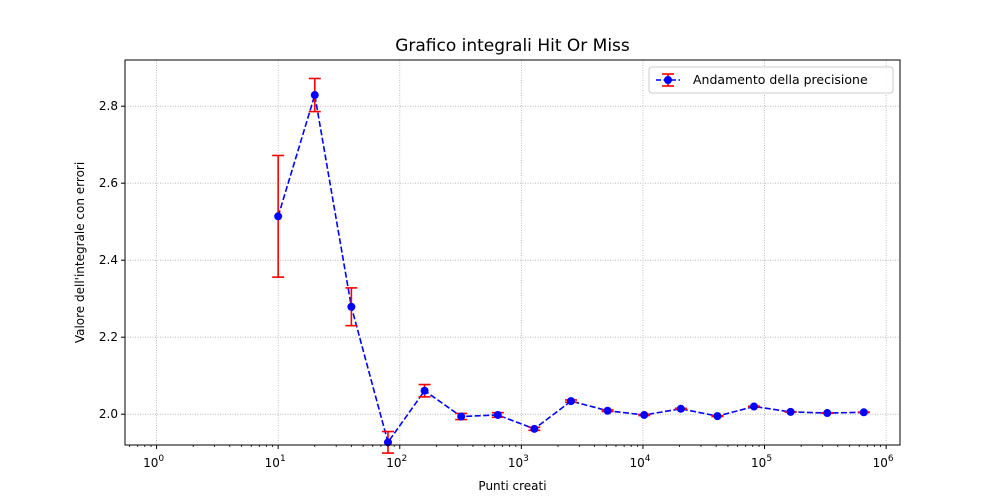  Describe the element at coordinates (108, 106) in the screenshot. I see `y-tick-label: 2.8` at that location.